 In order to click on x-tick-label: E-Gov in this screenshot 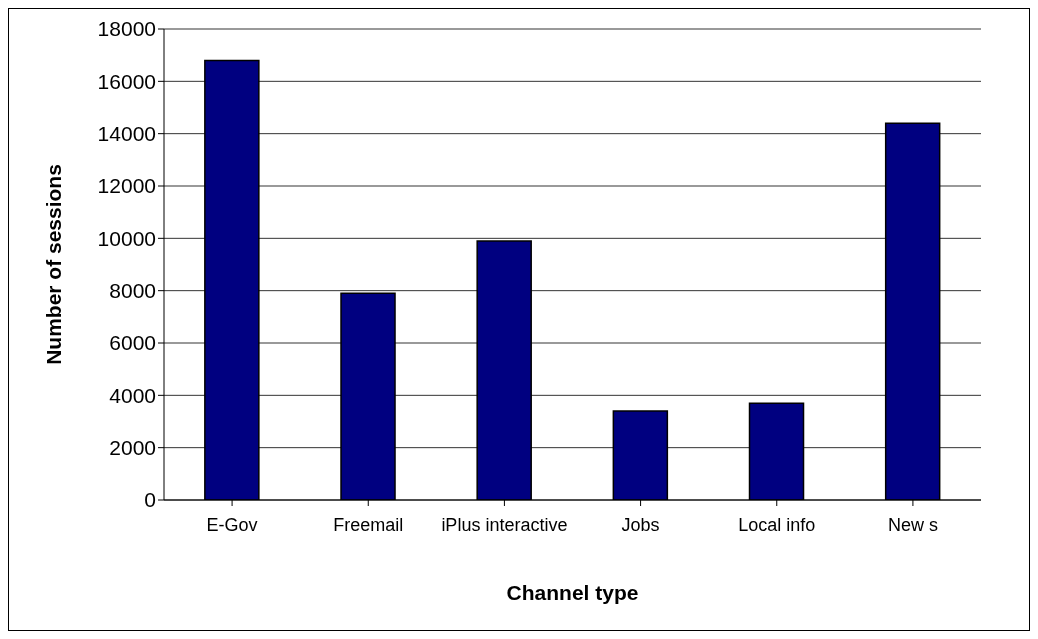, I will do `click(232, 524)`.